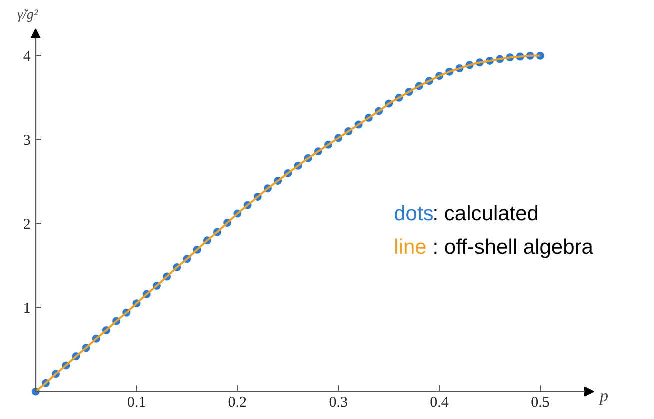 Image resolution: width=654 pixels, height=419 pixels. Describe the element at coordinates (238, 402) in the screenshot. I see `x-tick-label: 0.2` at that location.